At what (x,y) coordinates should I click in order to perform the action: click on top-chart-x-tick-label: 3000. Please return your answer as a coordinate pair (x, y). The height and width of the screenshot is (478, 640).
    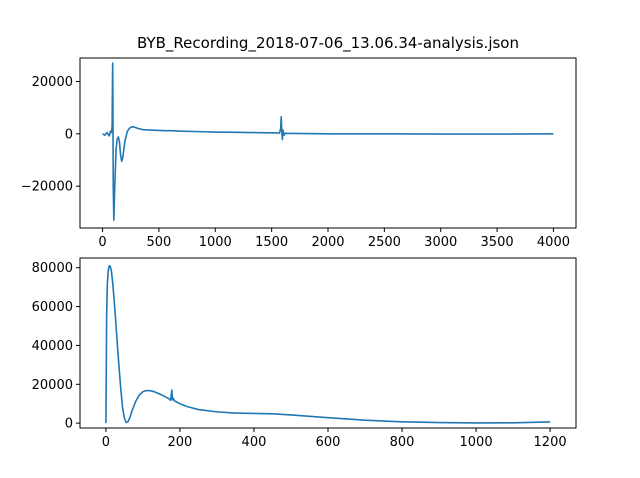
    Looking at the image, I should click on (440, 242).